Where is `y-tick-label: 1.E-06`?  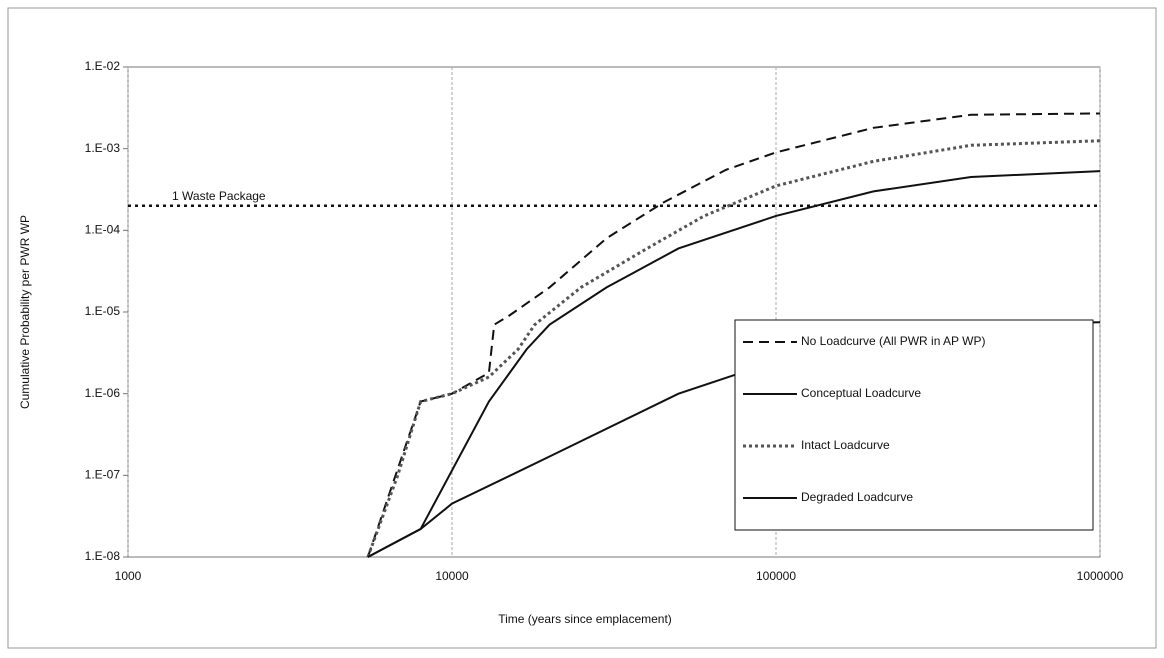 y-tick-label: 1.E-06 is located at coordinates (103, 393).